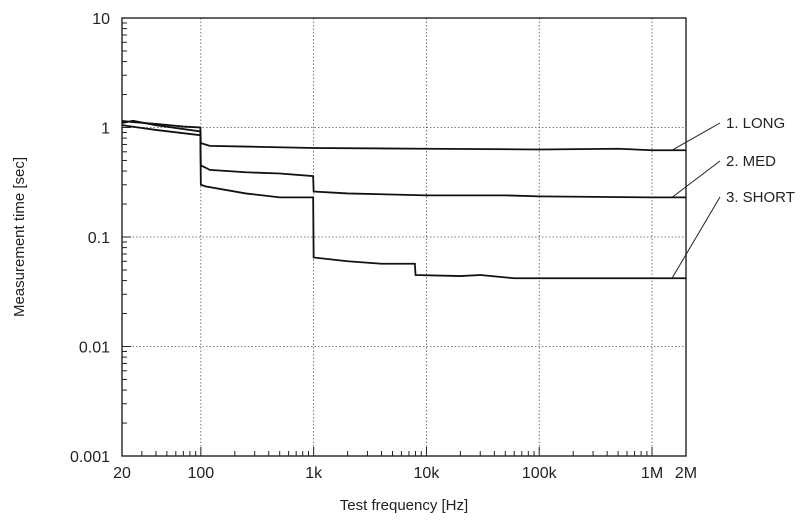 The image size is (812, 521). I want to click on y-tick-label: 0.01, so click(94, 348).